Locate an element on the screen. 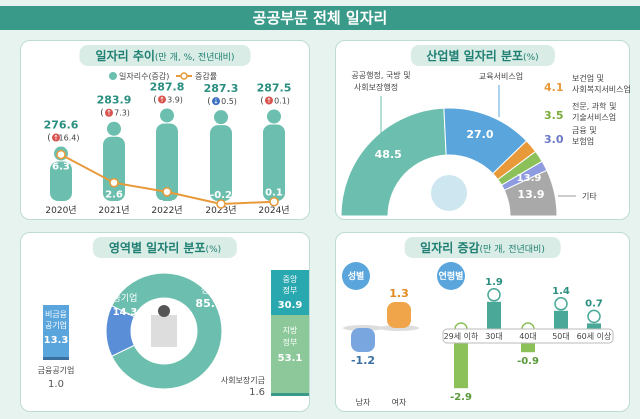 This screenshot has height=419, width=640. job-change: 16.4) is located at coordinates (69, 138).